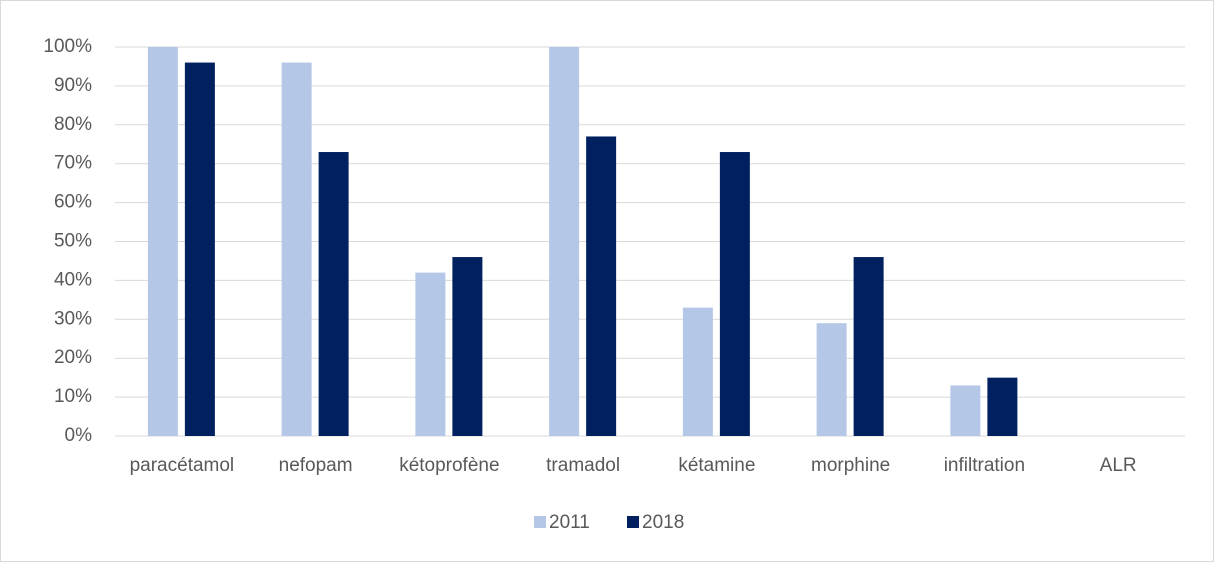  I want to click on legend-label: 2011, so click(569, 522).